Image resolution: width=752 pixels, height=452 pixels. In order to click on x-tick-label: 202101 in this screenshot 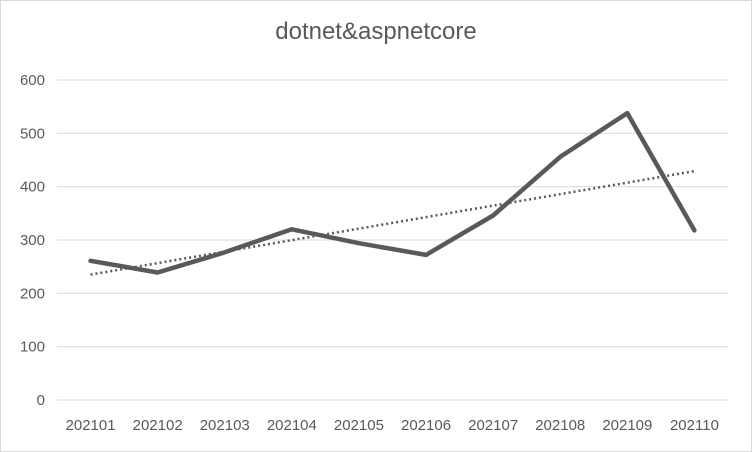, I will do `click(91, 425)`.